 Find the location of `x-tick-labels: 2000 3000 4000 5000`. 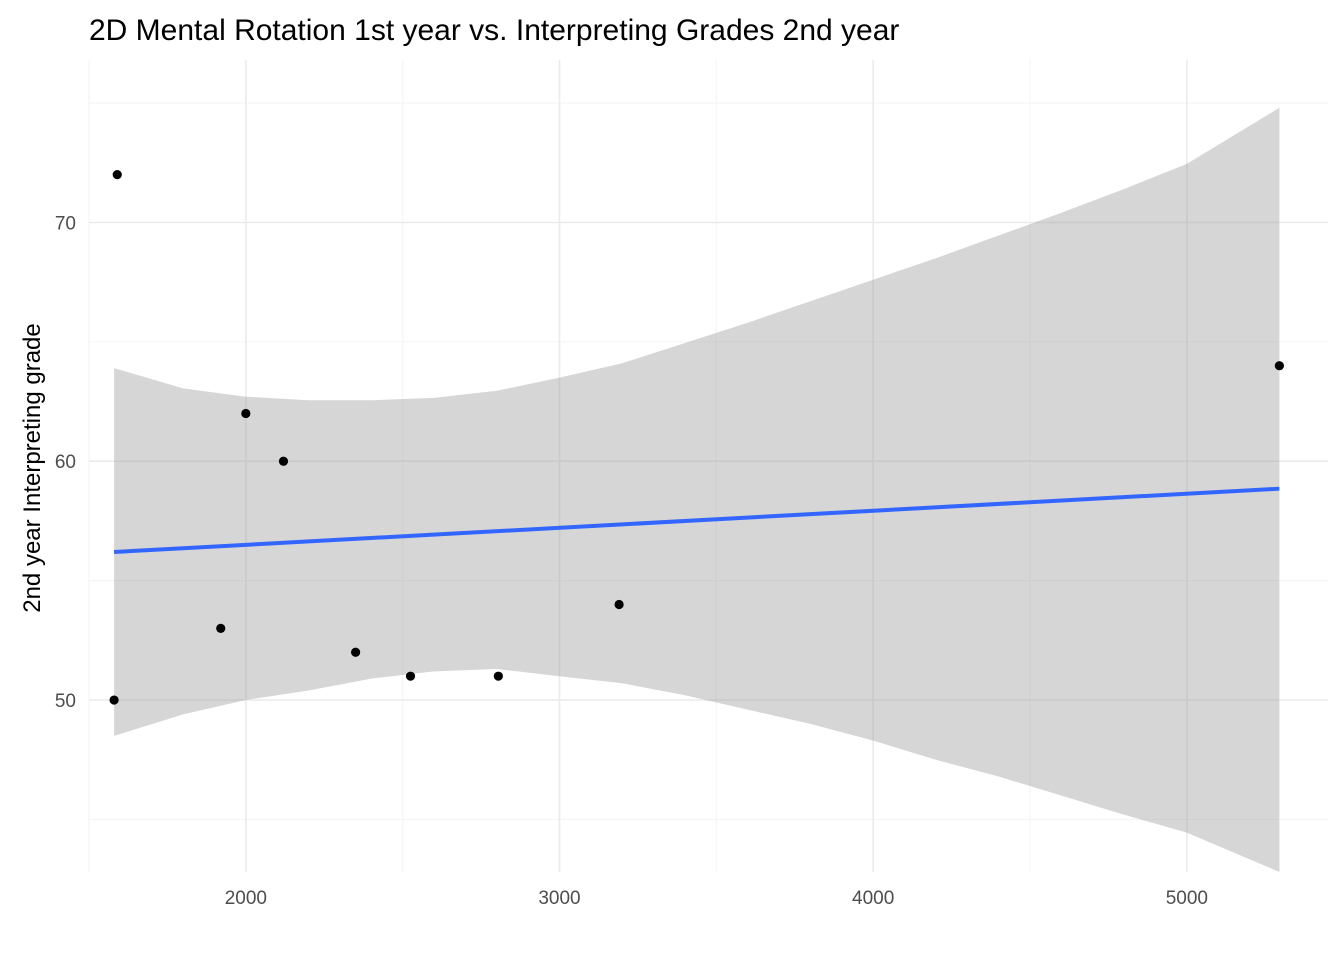

x-tick-labels: 2000 3000 4000 5000 is located at coordinates (716, 898).